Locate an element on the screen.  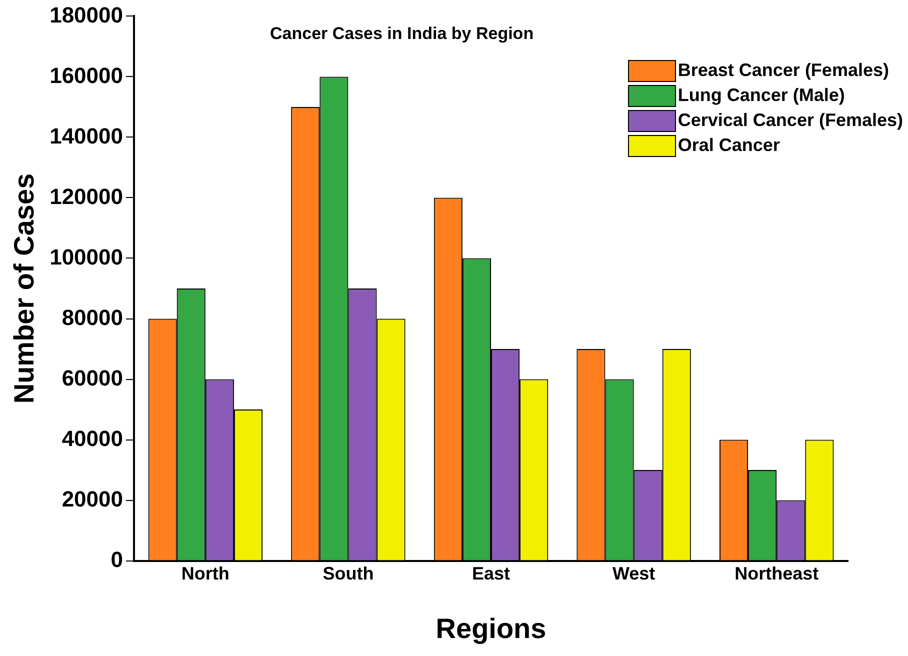
x-axis-title: Regions is located at coordinates (491, 628).